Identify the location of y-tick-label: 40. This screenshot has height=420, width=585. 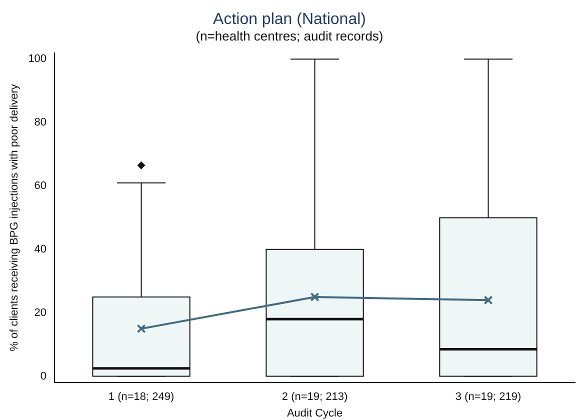
(40, 249).